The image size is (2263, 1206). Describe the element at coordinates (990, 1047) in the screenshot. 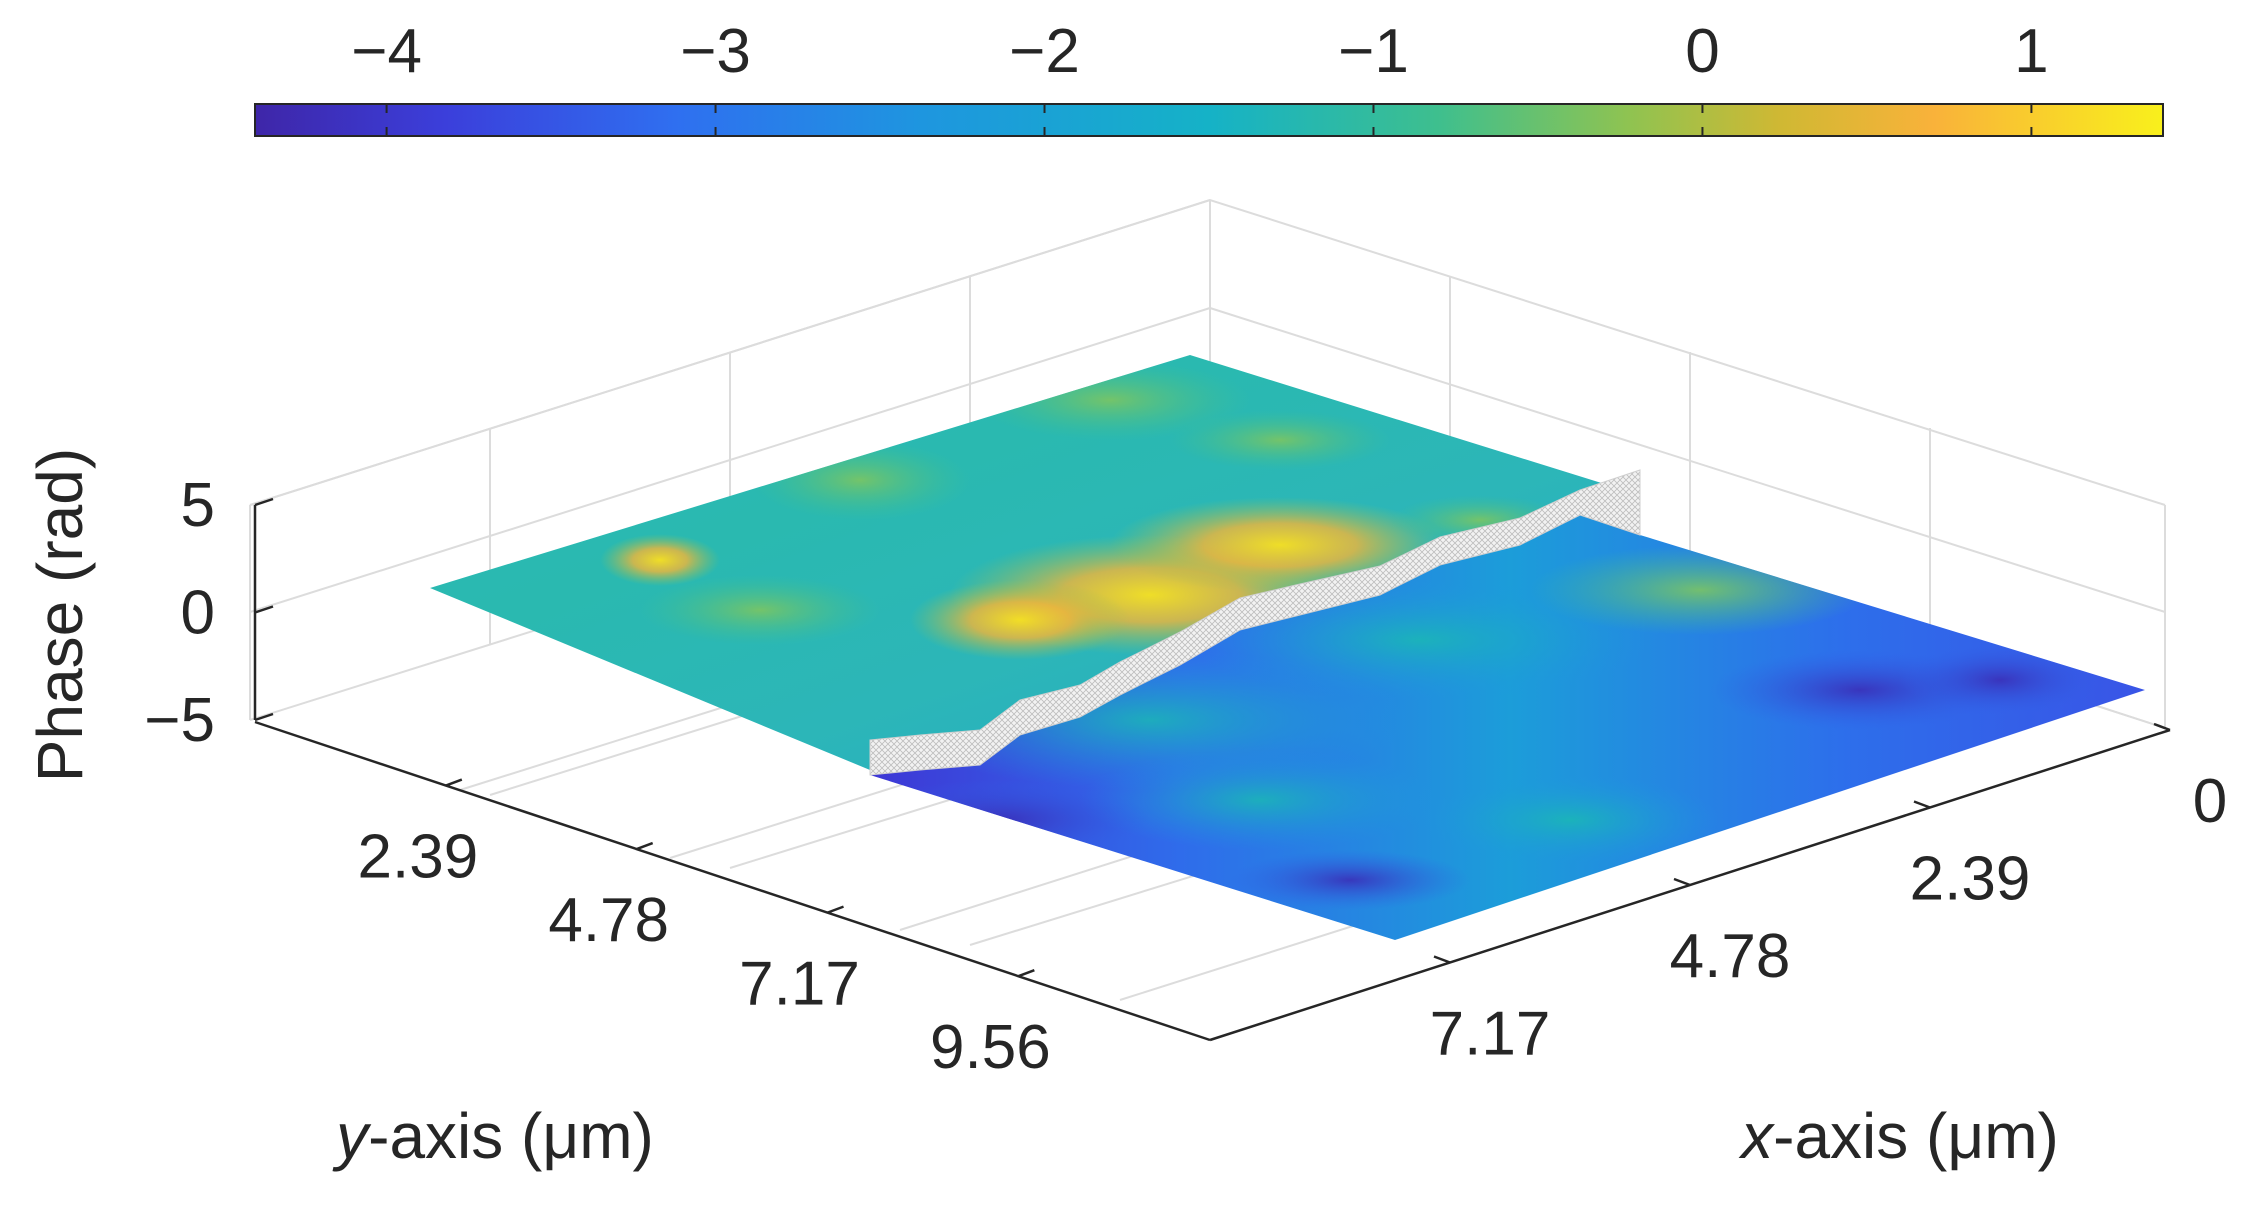

I see `y-tick-label: 9.56` at that location.